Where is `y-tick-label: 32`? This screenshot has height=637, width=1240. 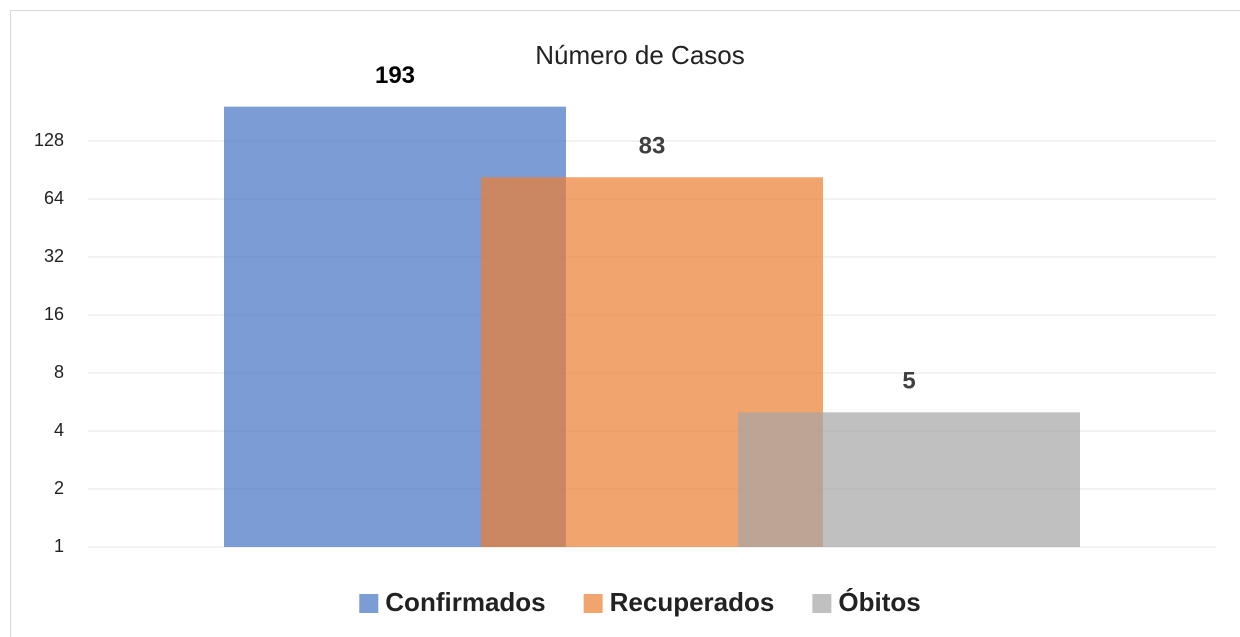
y-tick-label: 32 is located at coordinates (54, 256).